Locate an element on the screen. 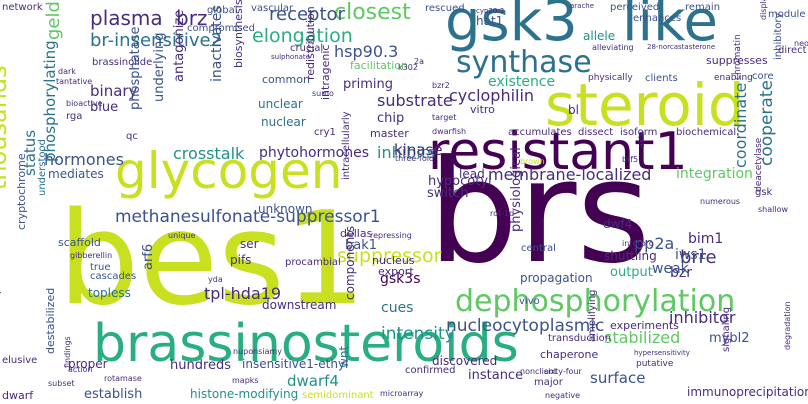 The height and width of the screenshot is (404, 808). cloud-word: degradation is located at coordinates (787, 325).